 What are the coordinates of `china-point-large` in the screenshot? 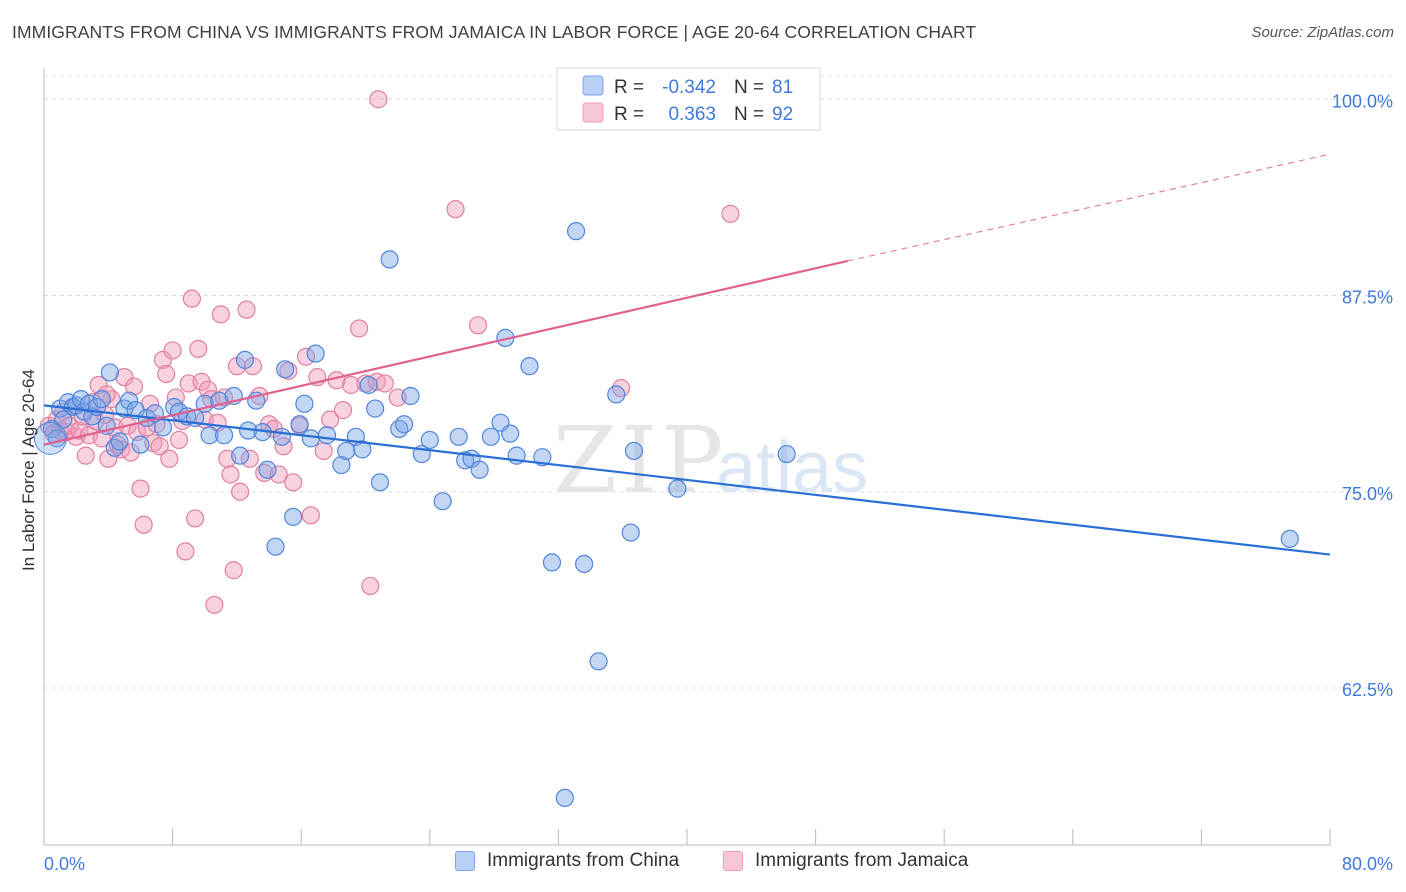 It's located at (50, 438).